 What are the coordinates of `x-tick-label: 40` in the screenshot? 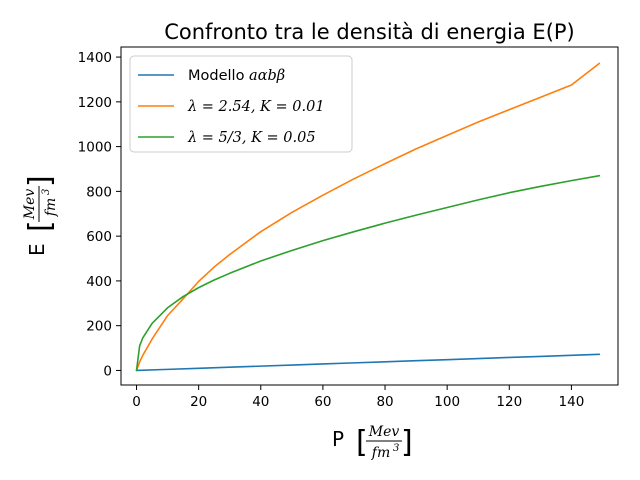 It's located at (260, 402).